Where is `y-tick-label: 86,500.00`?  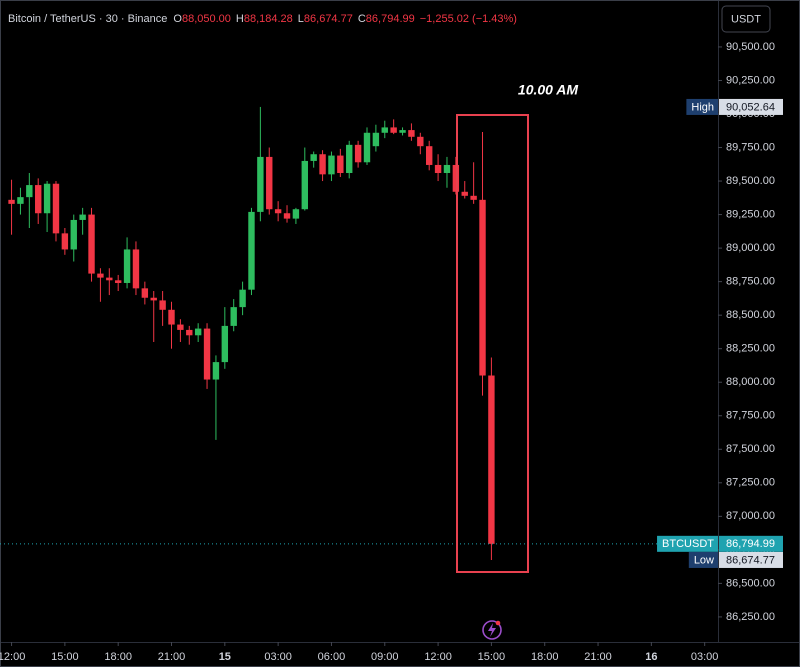
y-tick-label: 86,500.00 is located at coordinates (750, 583).